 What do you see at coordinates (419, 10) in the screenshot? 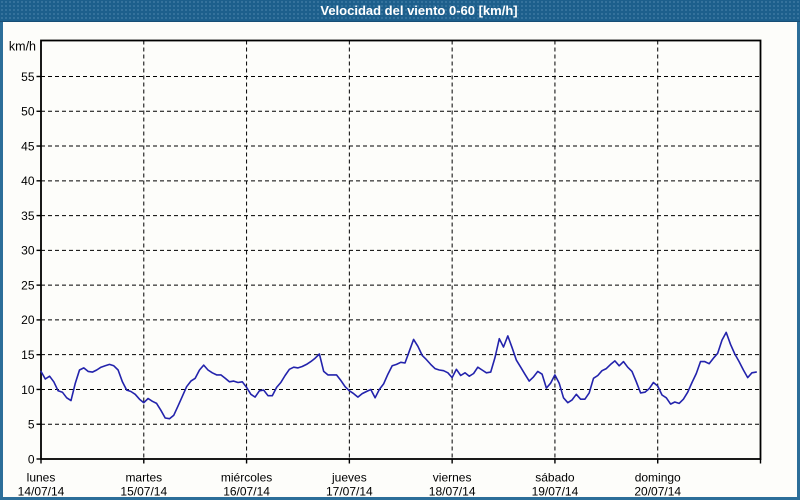
I see `chart-title: Velocidad del viento 0-60 [km/h]` at bounding box center [419, 10].